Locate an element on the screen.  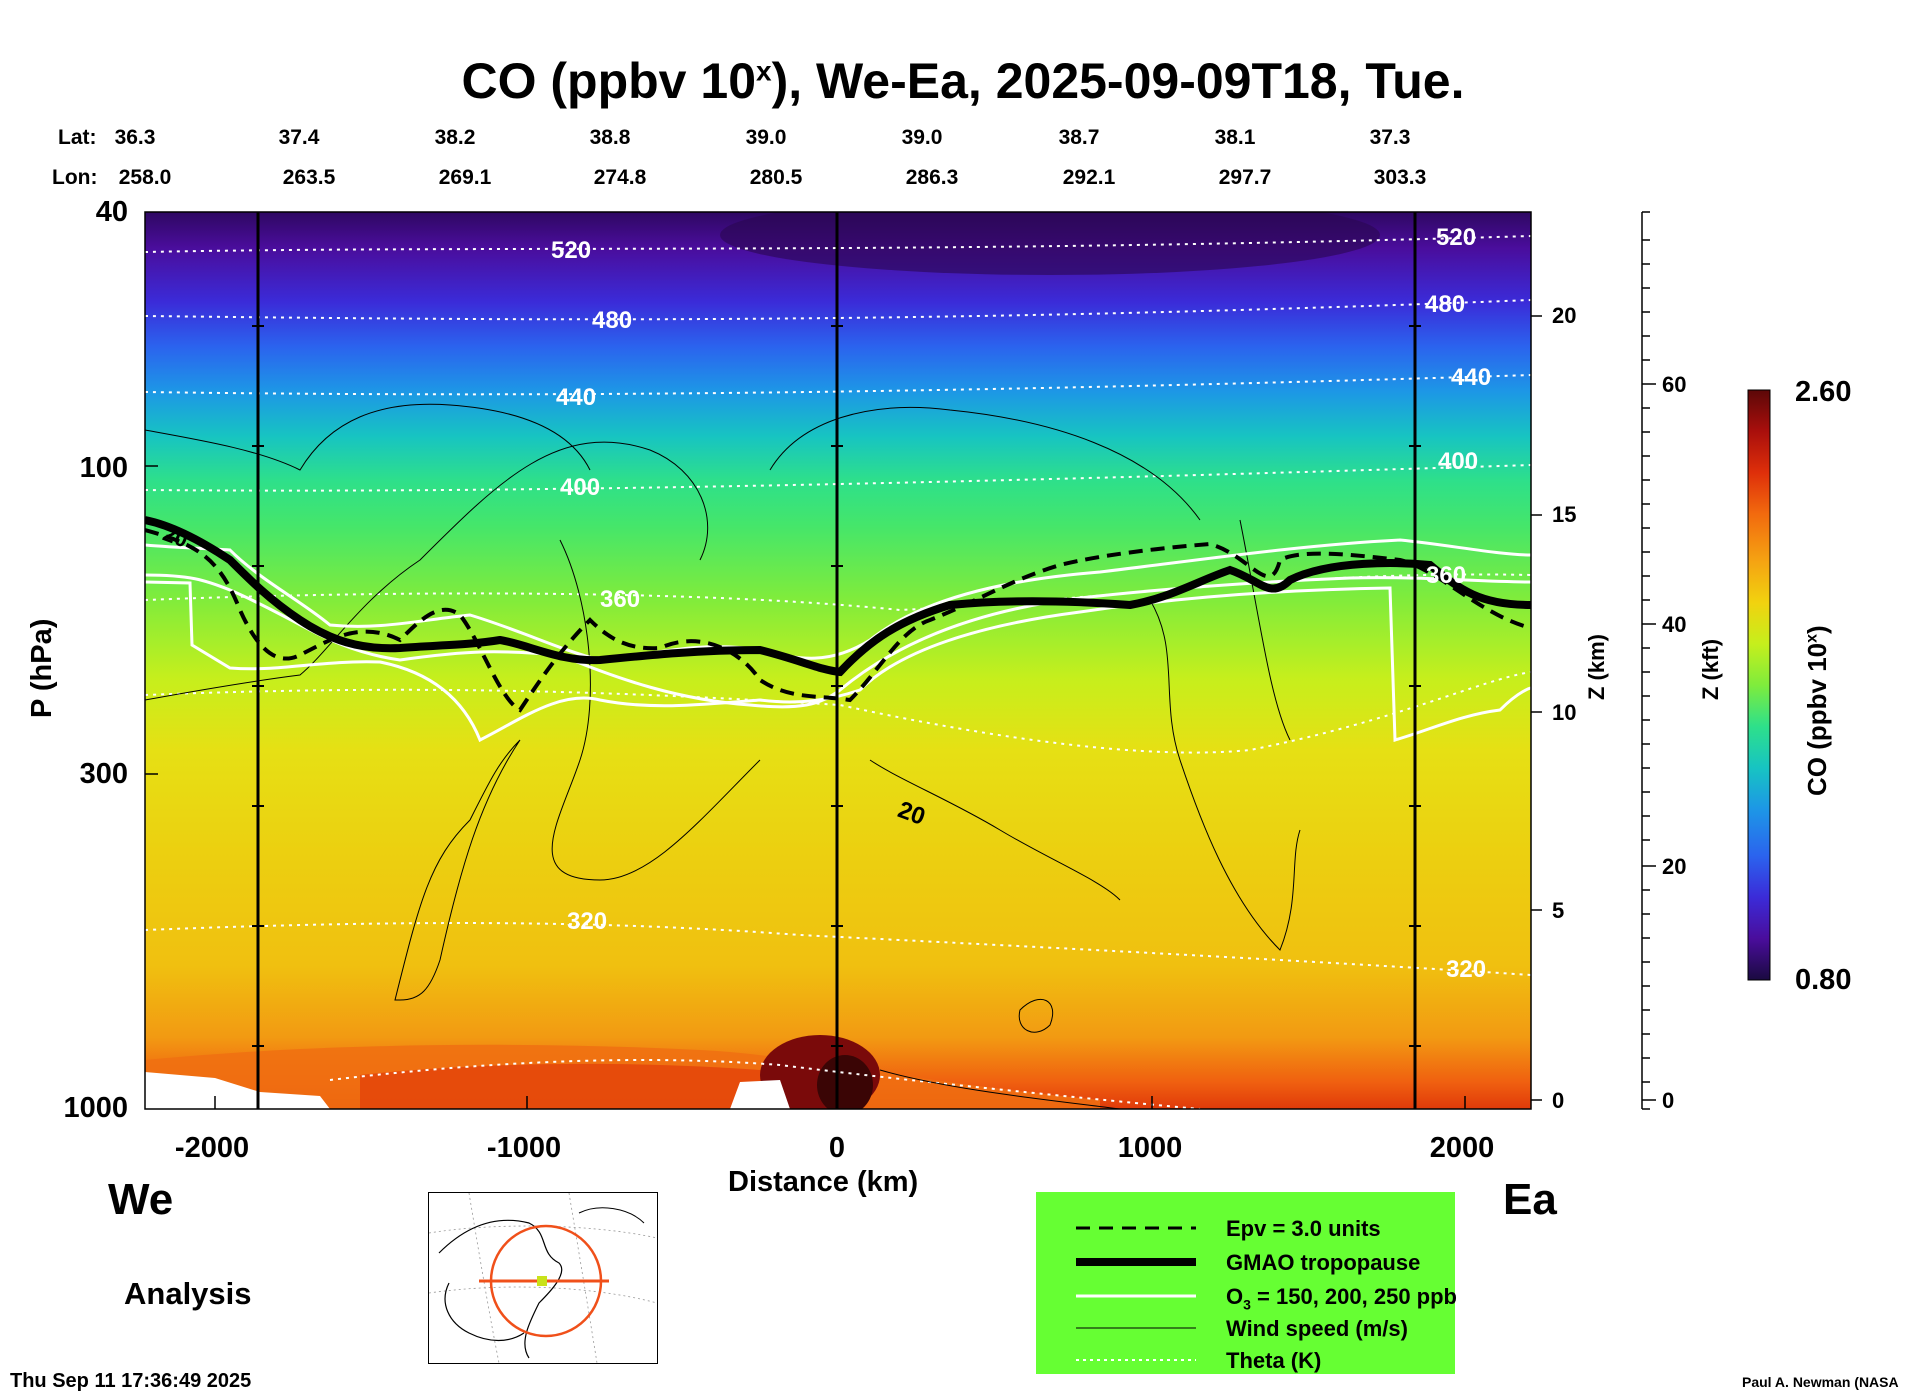
legend-wind-text: Wind speed (m/s) is located at coordinates (1317, 1328).